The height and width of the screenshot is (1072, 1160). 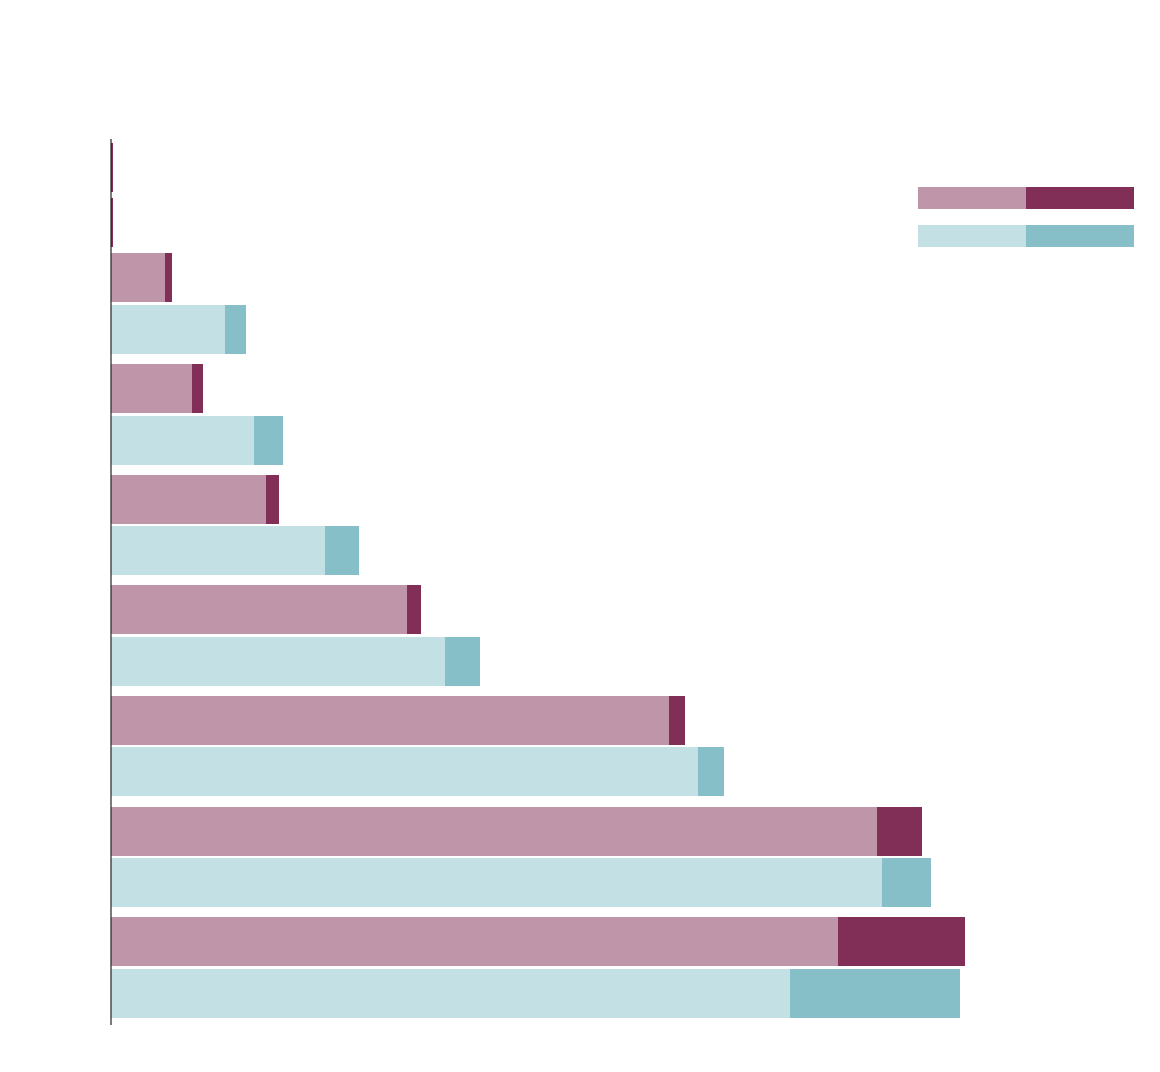 What do you see at coordinates (112, 222) in the screenshot?
I see `bar-2-extra` at bounding box center [112, 222].